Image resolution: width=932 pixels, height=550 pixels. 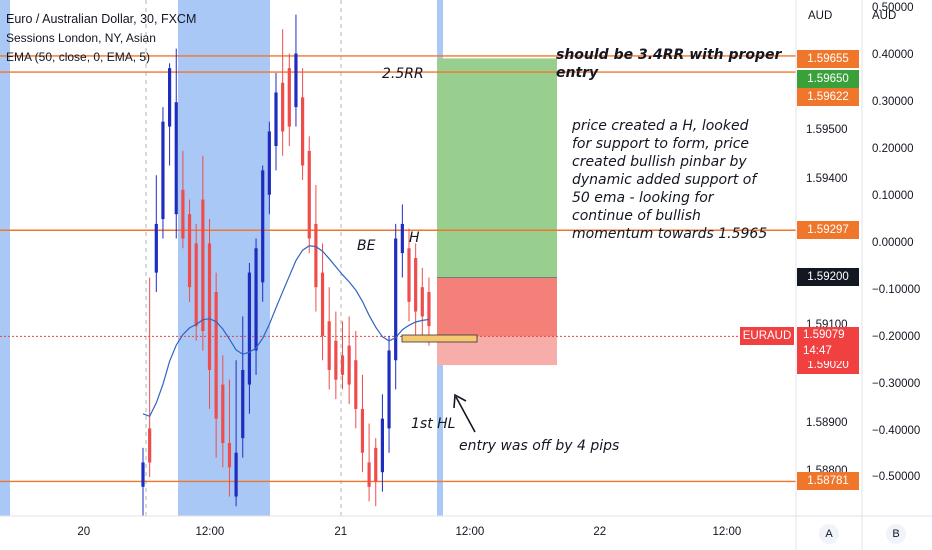 I want to click on rr-label: 2.5RR, so click(x=403, y=74).